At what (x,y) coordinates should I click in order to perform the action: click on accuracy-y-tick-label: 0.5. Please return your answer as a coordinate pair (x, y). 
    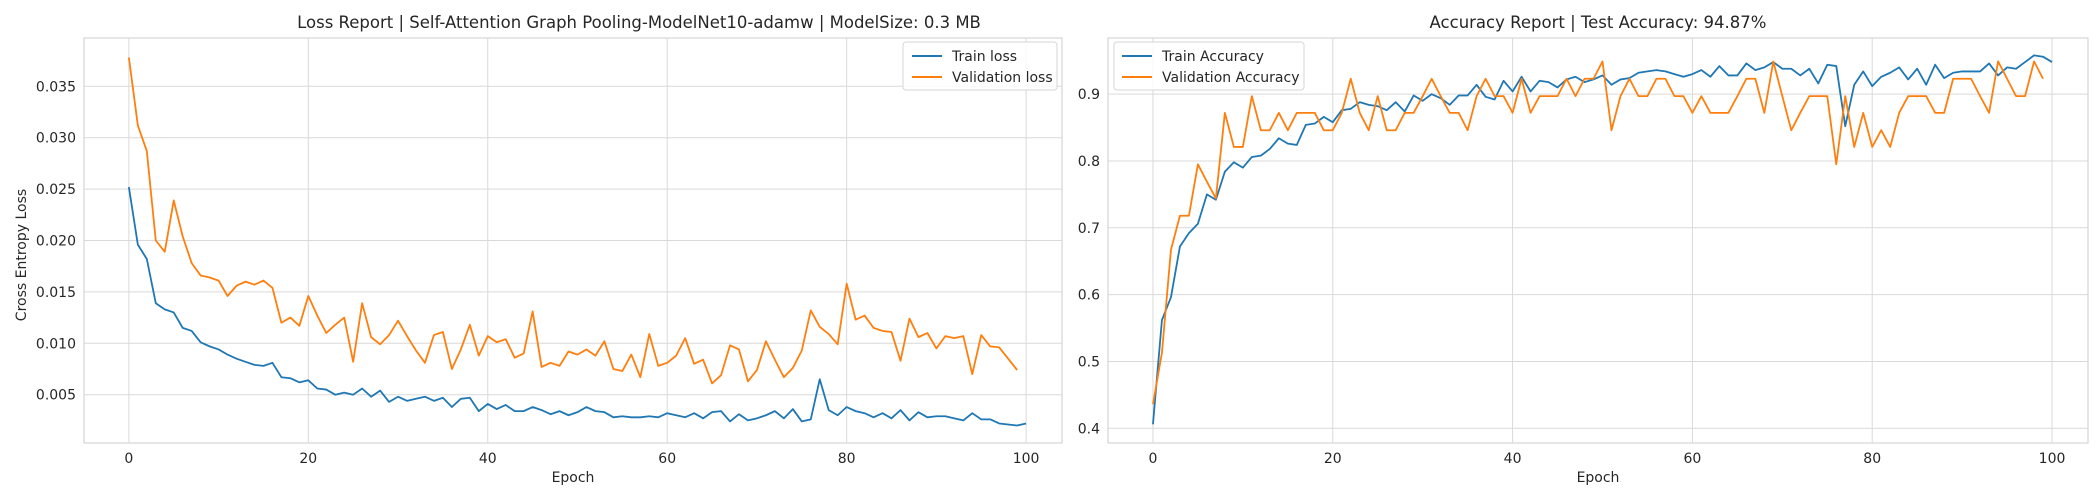
    Looking at the image, I should click on (1089, 362).